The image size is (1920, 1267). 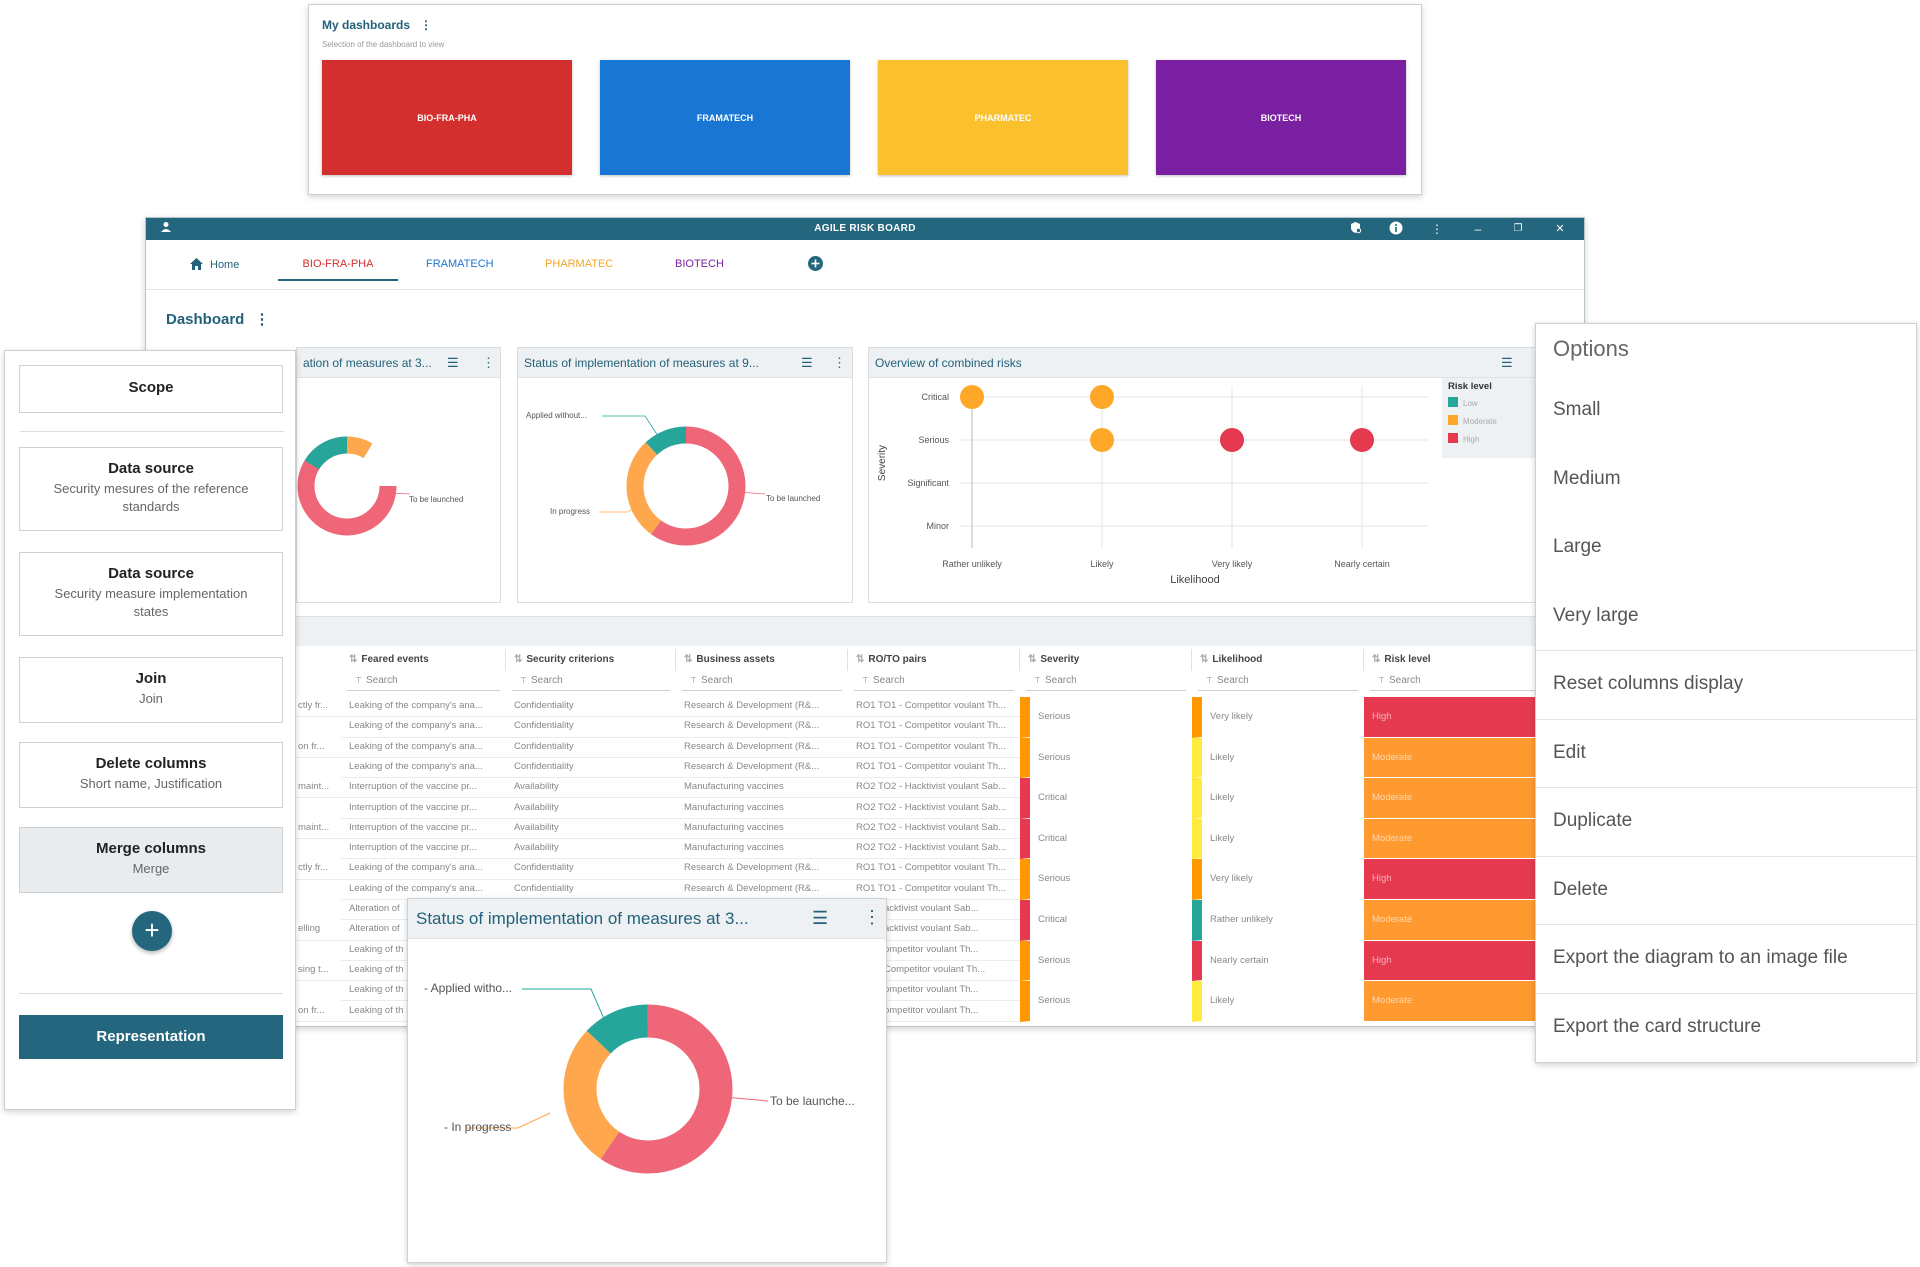 What do you see at coordinates (1560, 229) in the screenshot?
I see `close-icon: ✕` at bounding box center [1560, 229].